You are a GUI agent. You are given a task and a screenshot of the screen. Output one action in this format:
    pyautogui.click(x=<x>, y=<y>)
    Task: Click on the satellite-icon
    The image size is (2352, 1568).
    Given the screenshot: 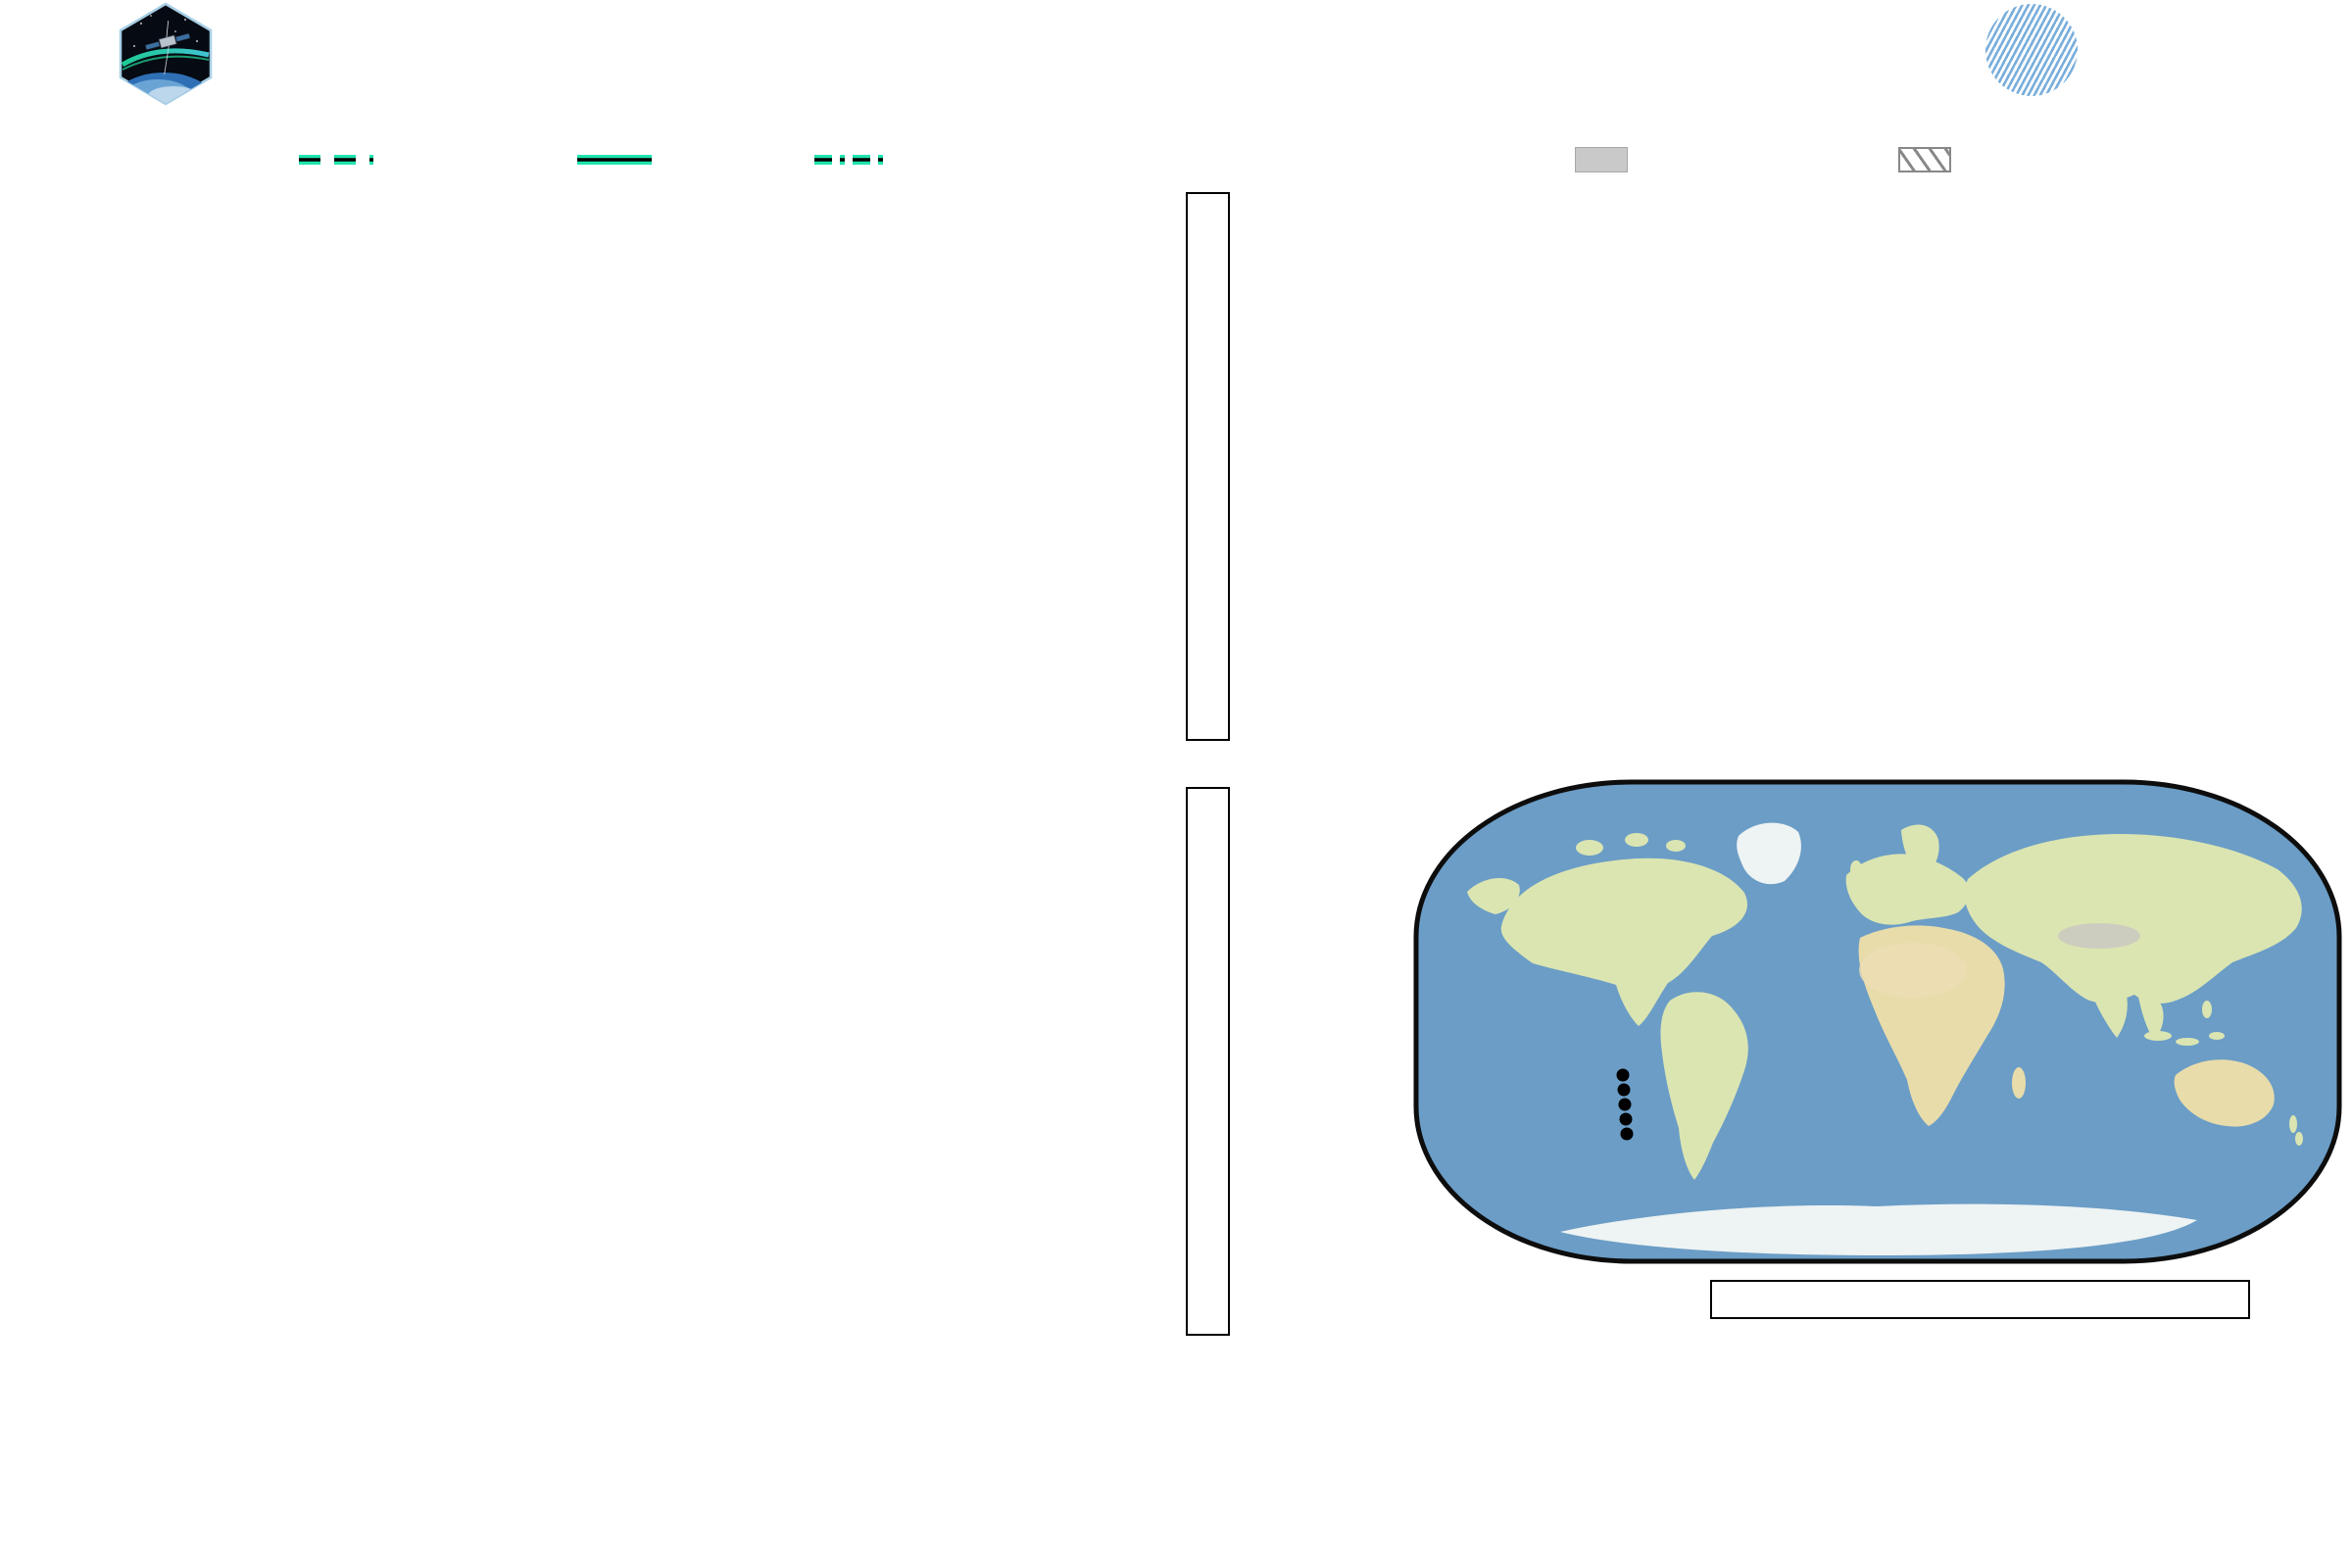 What is the action you would take?
    pyautogui.click(x=167, y=48)
    